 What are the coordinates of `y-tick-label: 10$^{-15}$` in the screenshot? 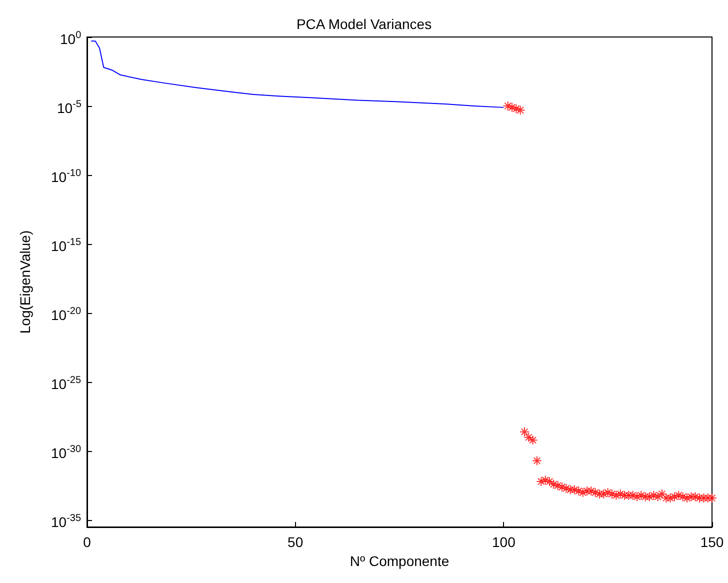 It's located at (66, 245).